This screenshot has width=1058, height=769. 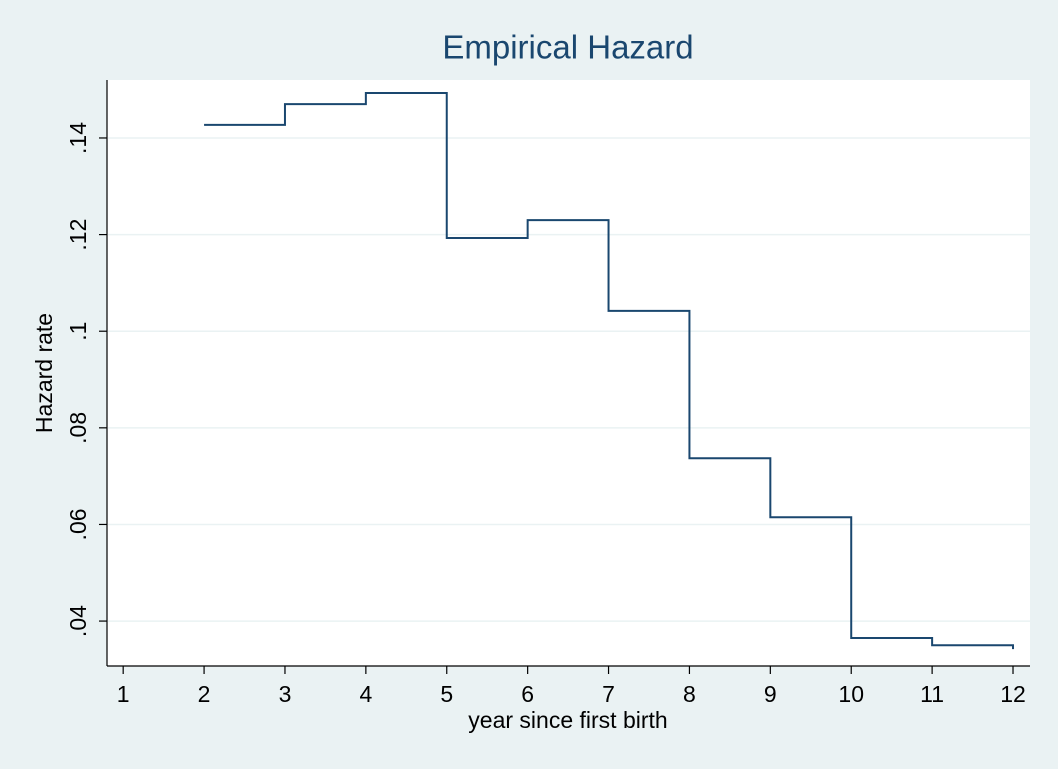 What do you see at coordinates (1013, 694) in the screenshot?
I see `x-tick-label: 12` at bounding box center [1013, 694].